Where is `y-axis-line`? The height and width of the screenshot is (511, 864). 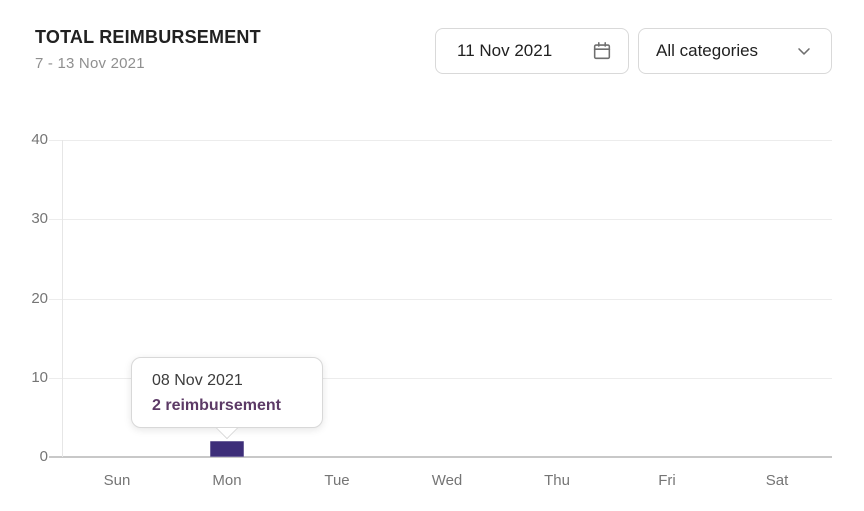 y-axis-line is located at coordinates (62, 298).